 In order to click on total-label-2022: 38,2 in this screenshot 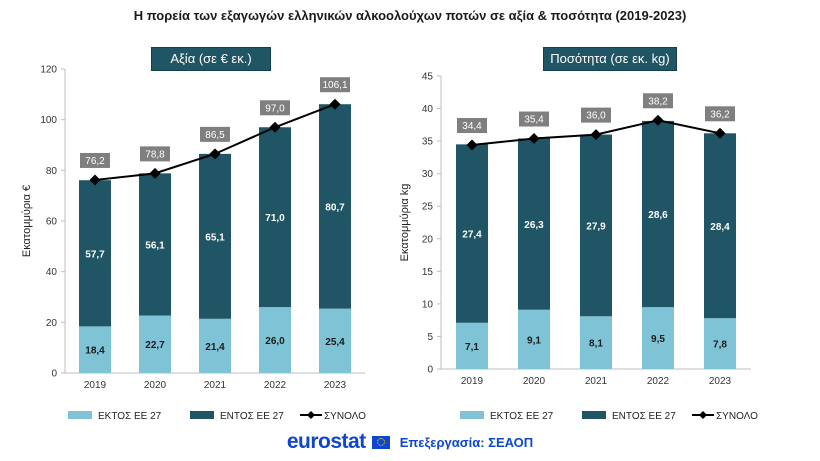, I will do `click(658, 101)`.